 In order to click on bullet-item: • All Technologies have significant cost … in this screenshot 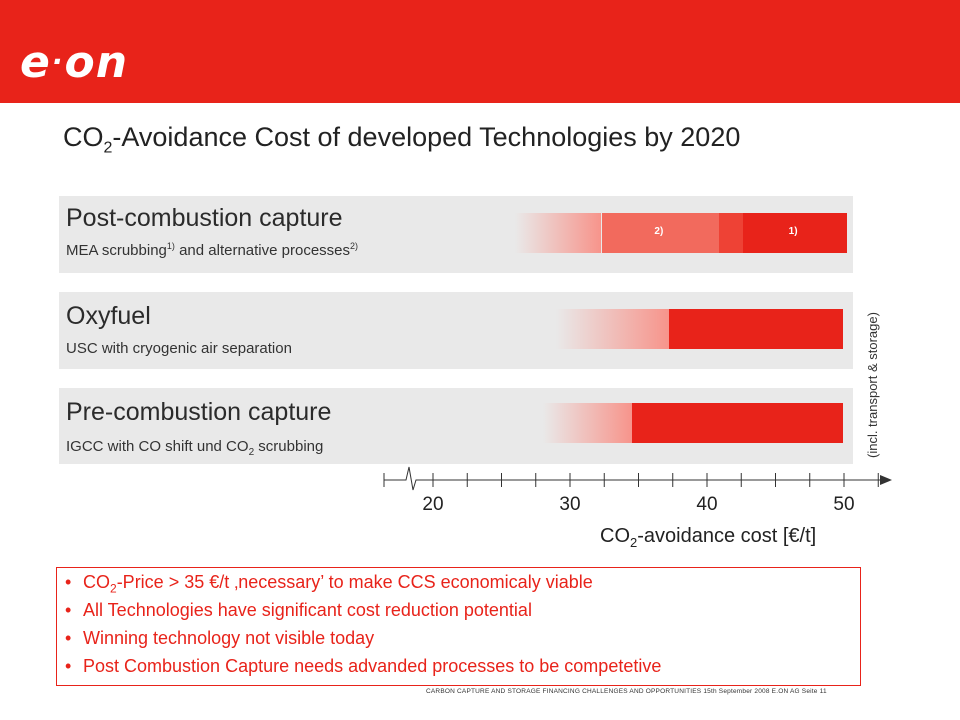, I will do `click(298, 610)`.